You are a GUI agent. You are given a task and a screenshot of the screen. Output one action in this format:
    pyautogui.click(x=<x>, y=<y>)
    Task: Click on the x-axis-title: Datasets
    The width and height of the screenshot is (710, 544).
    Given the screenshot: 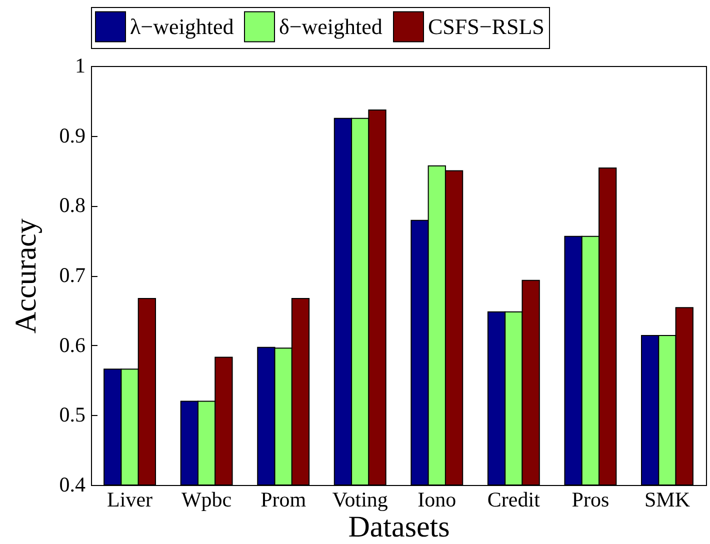 What is the action you would take?
    pyautogui.click(x=399, y=527)
    